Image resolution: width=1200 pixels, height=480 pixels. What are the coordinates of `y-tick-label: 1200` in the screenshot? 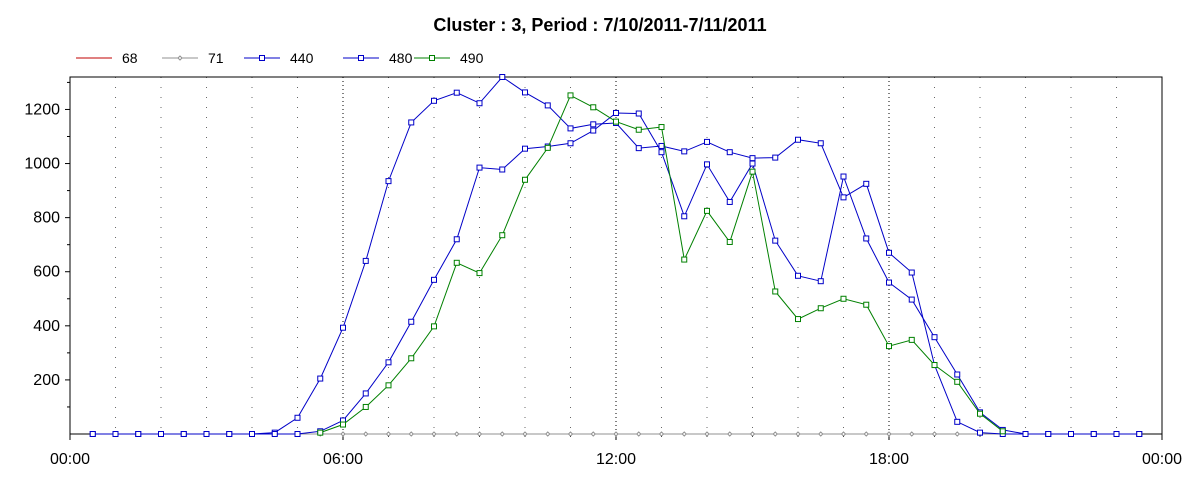 It's located at (42, 109).